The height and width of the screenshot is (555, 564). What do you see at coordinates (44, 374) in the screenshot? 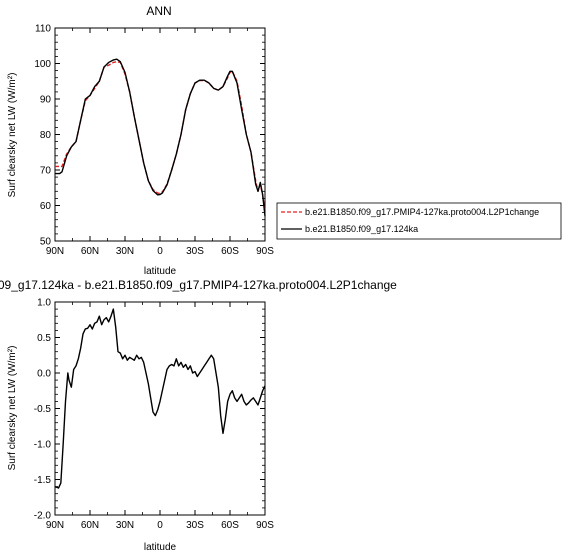
I see `bottom-ytick-label-0-0: 0.0` at bounding box center [44, 374].